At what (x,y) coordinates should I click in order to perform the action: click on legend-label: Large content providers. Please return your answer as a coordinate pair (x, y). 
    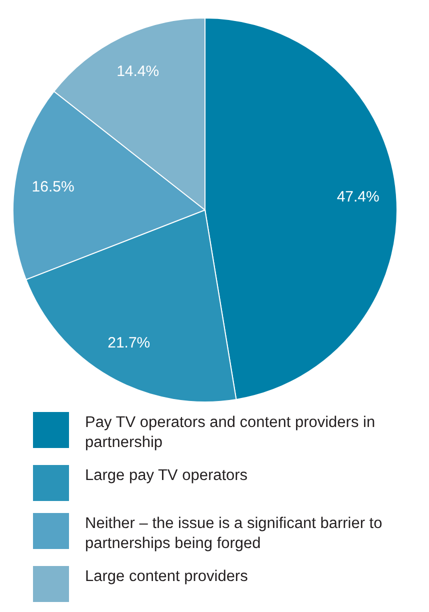
    Looking at the image, I should click on (166, 577).